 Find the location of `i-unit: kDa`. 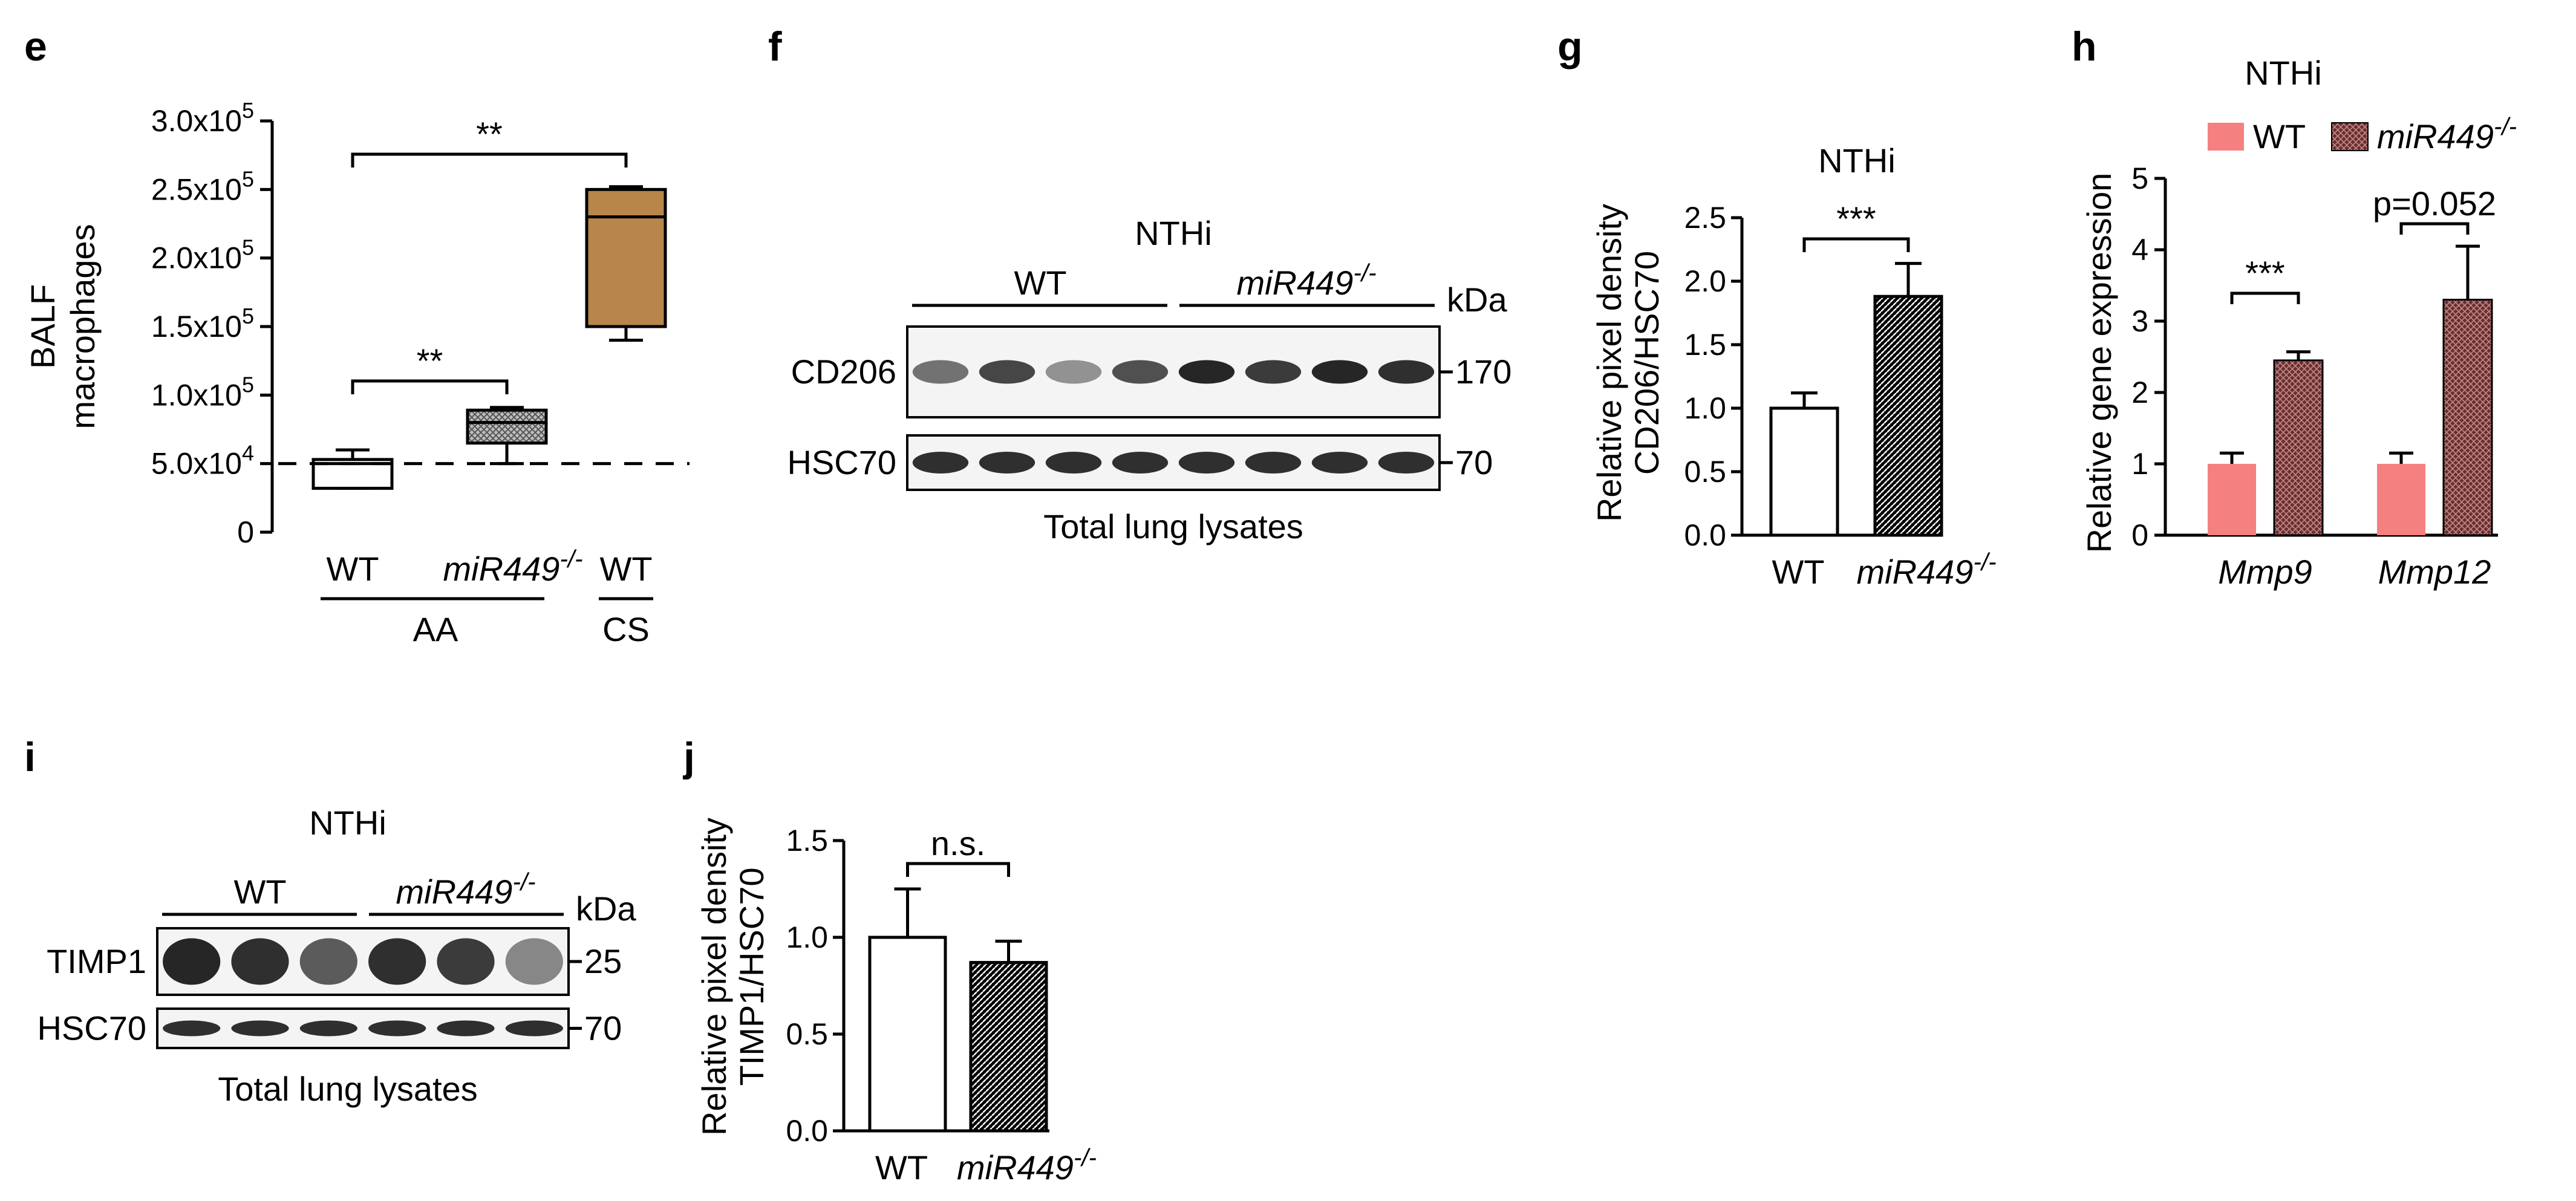

i-unit: kDa is located at coordinates (606, 909).